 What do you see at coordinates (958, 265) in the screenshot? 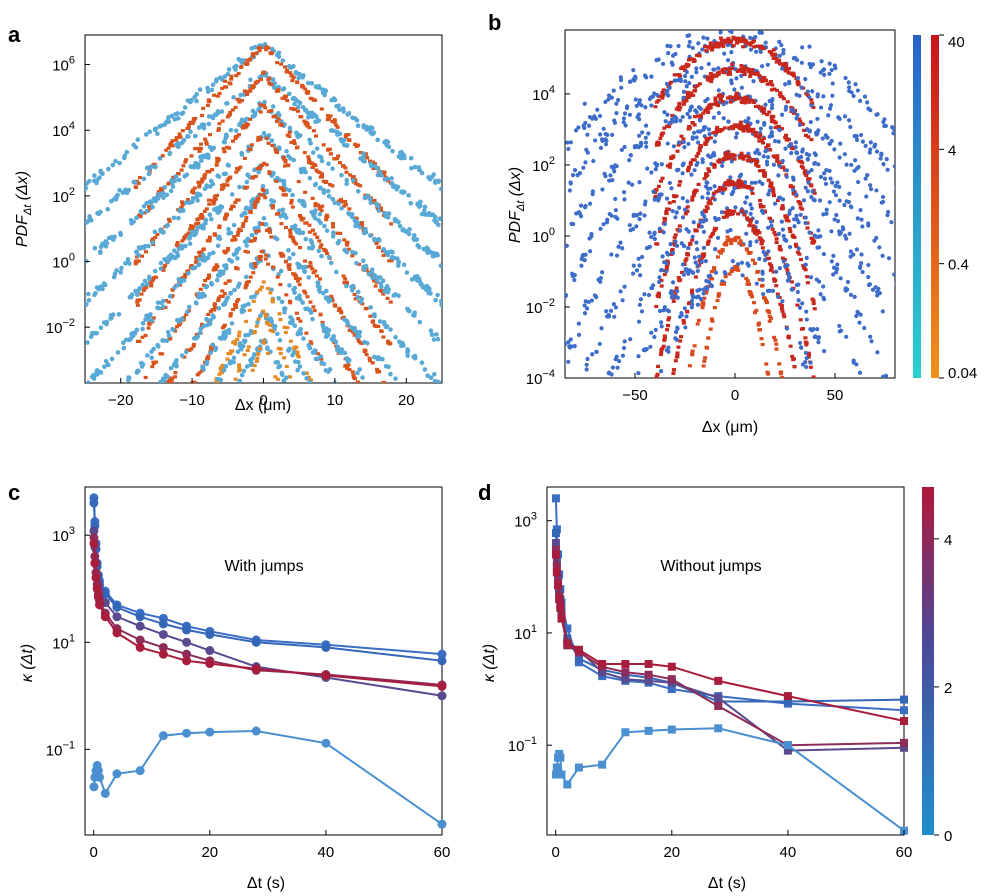
I see `colorbar-tick-label-b: 0.4` at bounding box center [958, 265].